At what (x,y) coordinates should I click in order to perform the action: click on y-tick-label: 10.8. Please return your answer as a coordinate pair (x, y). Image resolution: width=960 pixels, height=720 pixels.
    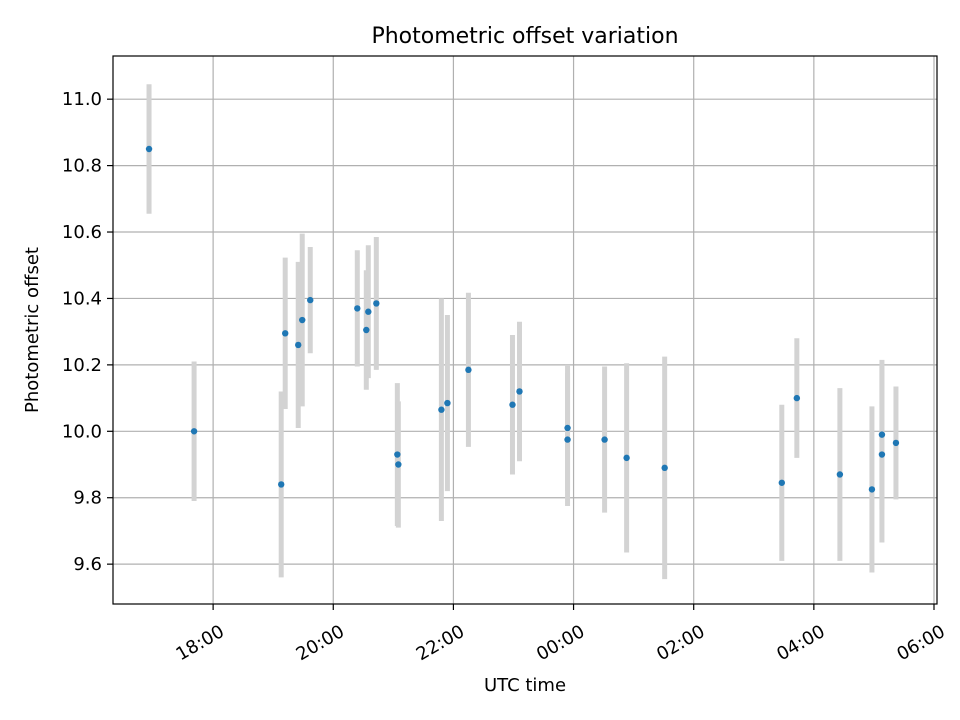
    Looking at the image, I should click on (82, 166).